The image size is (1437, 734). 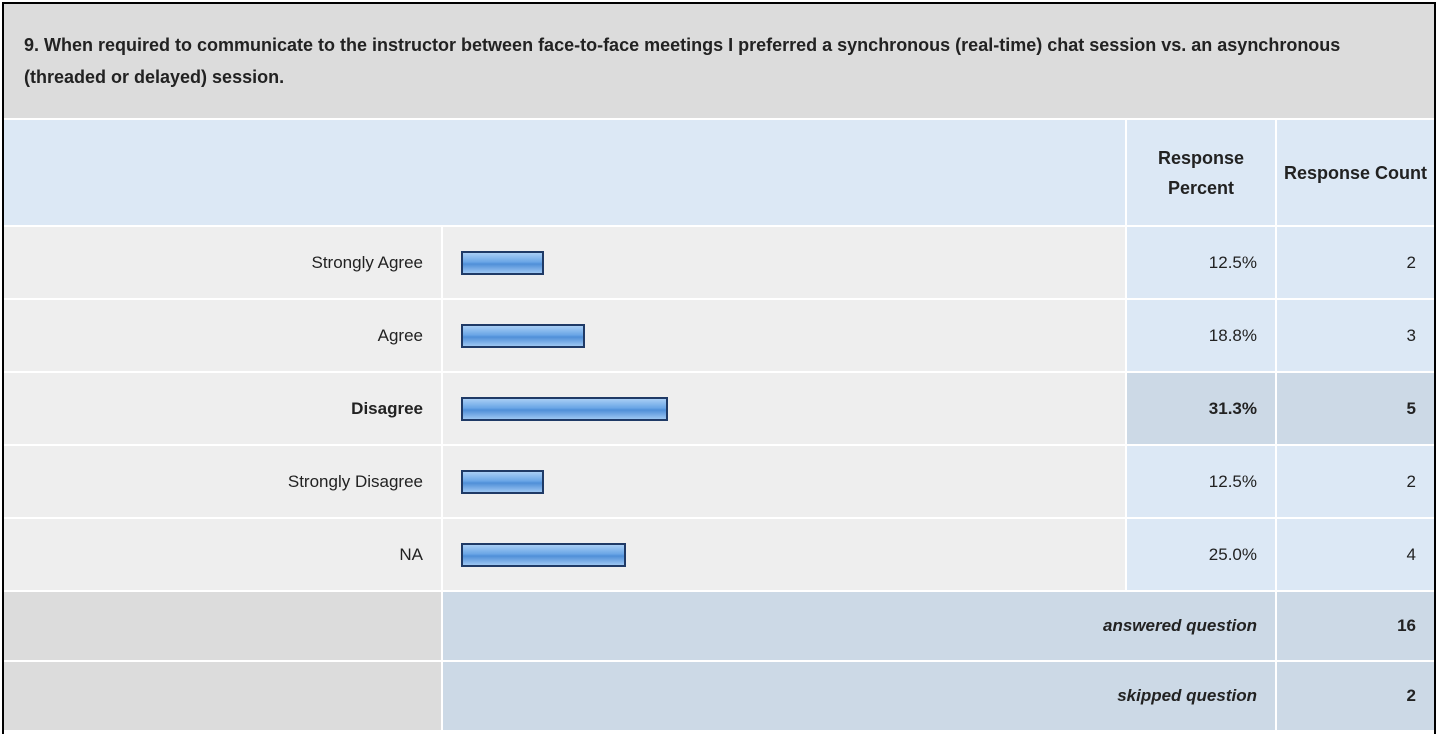 I want to click on footer-label: answered question, so click(x=859, y=626).